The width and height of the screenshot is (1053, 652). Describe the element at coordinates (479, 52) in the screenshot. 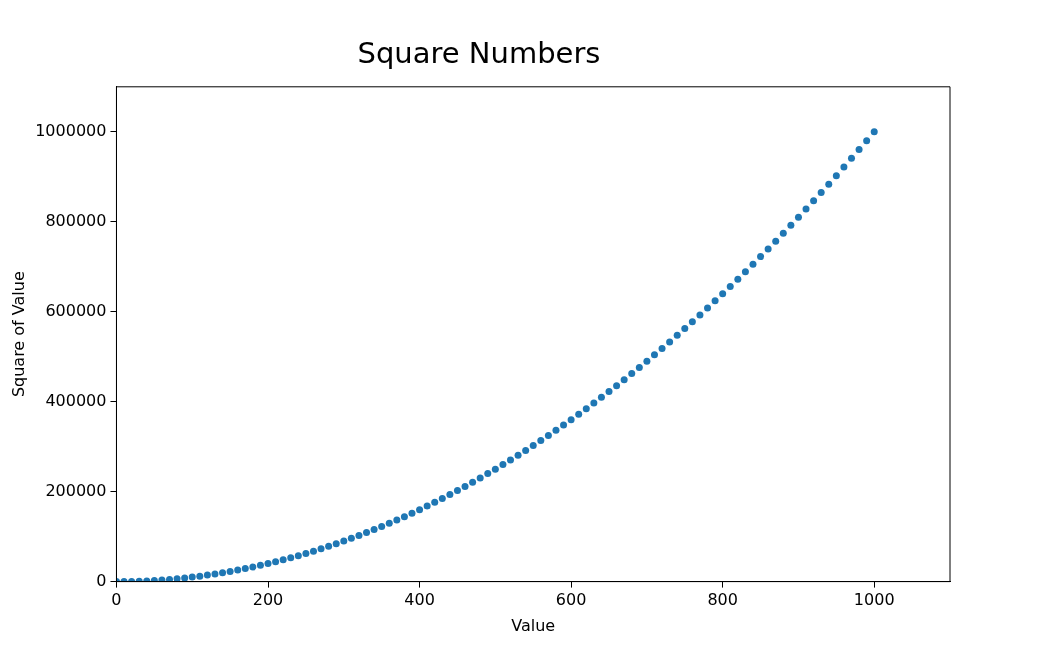

I see `chart-title: Square Numbers` at that location.